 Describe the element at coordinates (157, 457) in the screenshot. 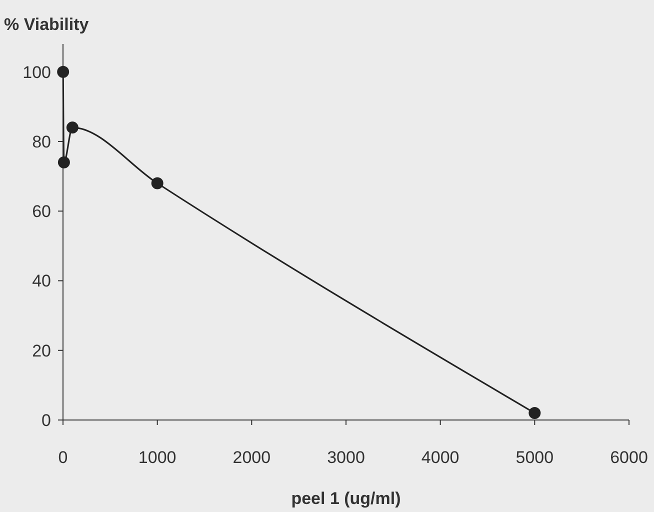

I see `x-tick-label: 1000` at that location.